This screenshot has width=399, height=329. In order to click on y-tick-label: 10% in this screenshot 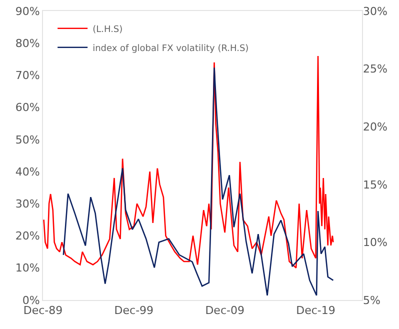, I will do `click(27, 268)`.